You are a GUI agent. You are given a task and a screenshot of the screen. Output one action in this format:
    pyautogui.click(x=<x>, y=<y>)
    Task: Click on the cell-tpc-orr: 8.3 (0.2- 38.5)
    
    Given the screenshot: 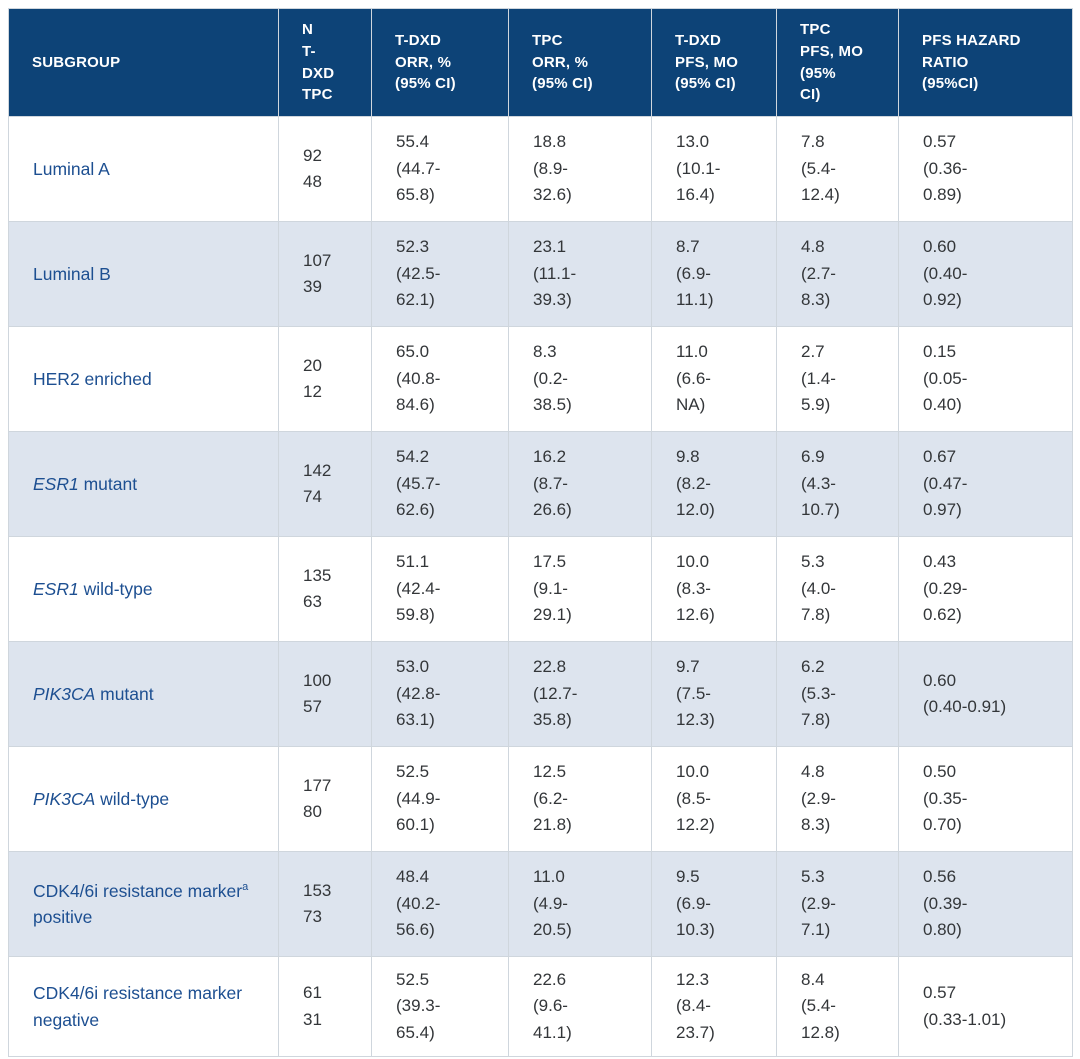 What is the action you would take?
    pyautogui.click(x=580, y=379)
    